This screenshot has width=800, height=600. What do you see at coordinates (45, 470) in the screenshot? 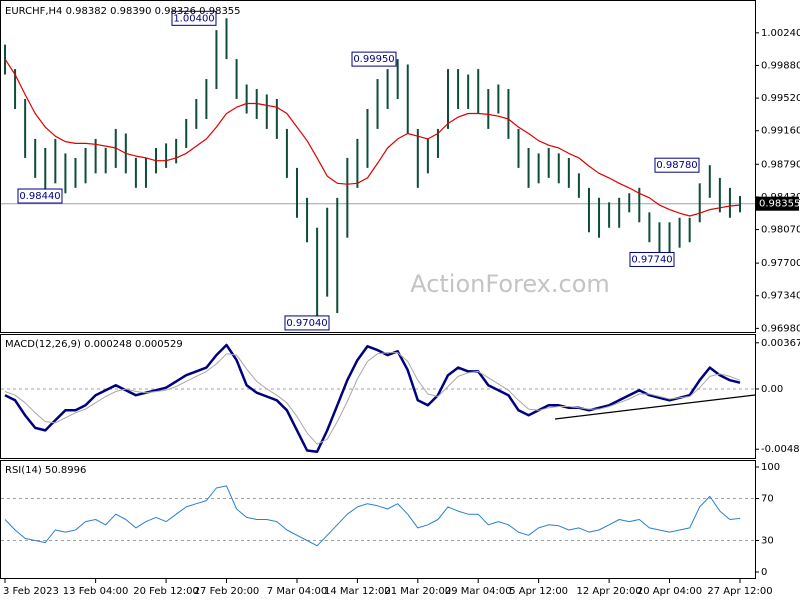
I see `pane-title: RSI(14) 50.8996` at bounding box center [45, 470].